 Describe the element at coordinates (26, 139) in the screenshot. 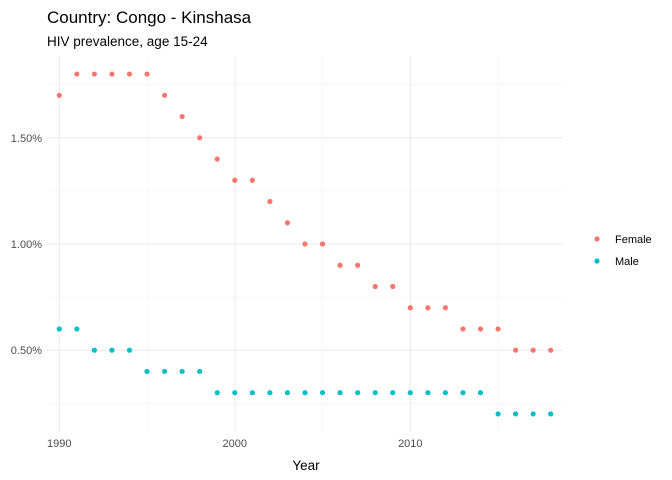

I see `y-tick-label: 1.50%` at that location.